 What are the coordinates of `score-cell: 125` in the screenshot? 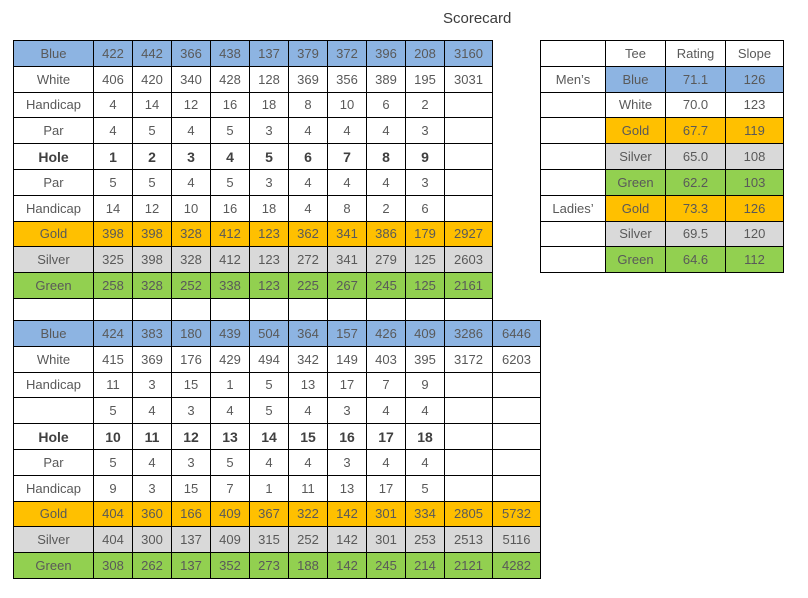 It's located at (425, 285).